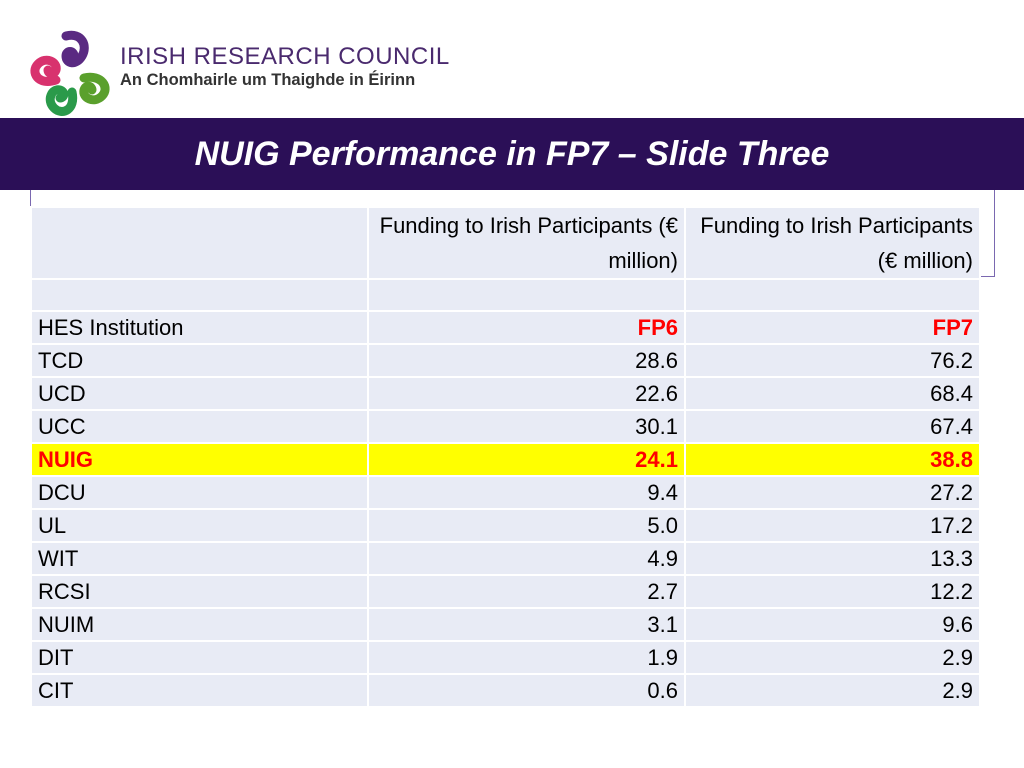 Image resolution: width=1024 pixels, height=768 pixels. What do you see at coordinates (832, 624) in the screenshot?
I see `fp7-value-cell: 9.6` at bounding box center [832, 624].